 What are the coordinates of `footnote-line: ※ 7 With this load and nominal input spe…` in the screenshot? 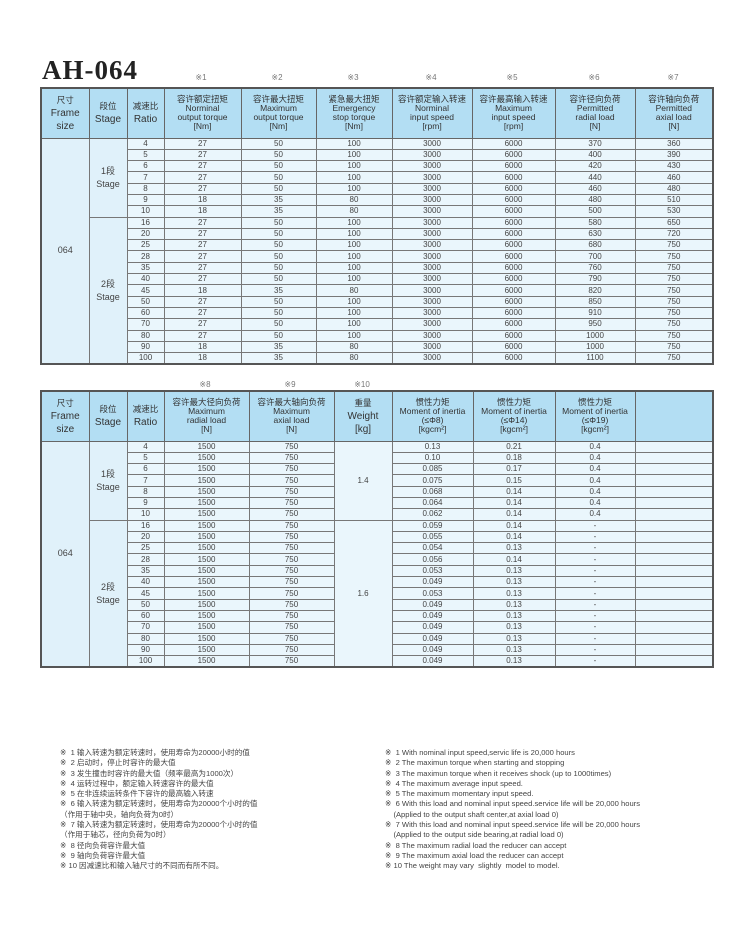 It's located at (512, 825).